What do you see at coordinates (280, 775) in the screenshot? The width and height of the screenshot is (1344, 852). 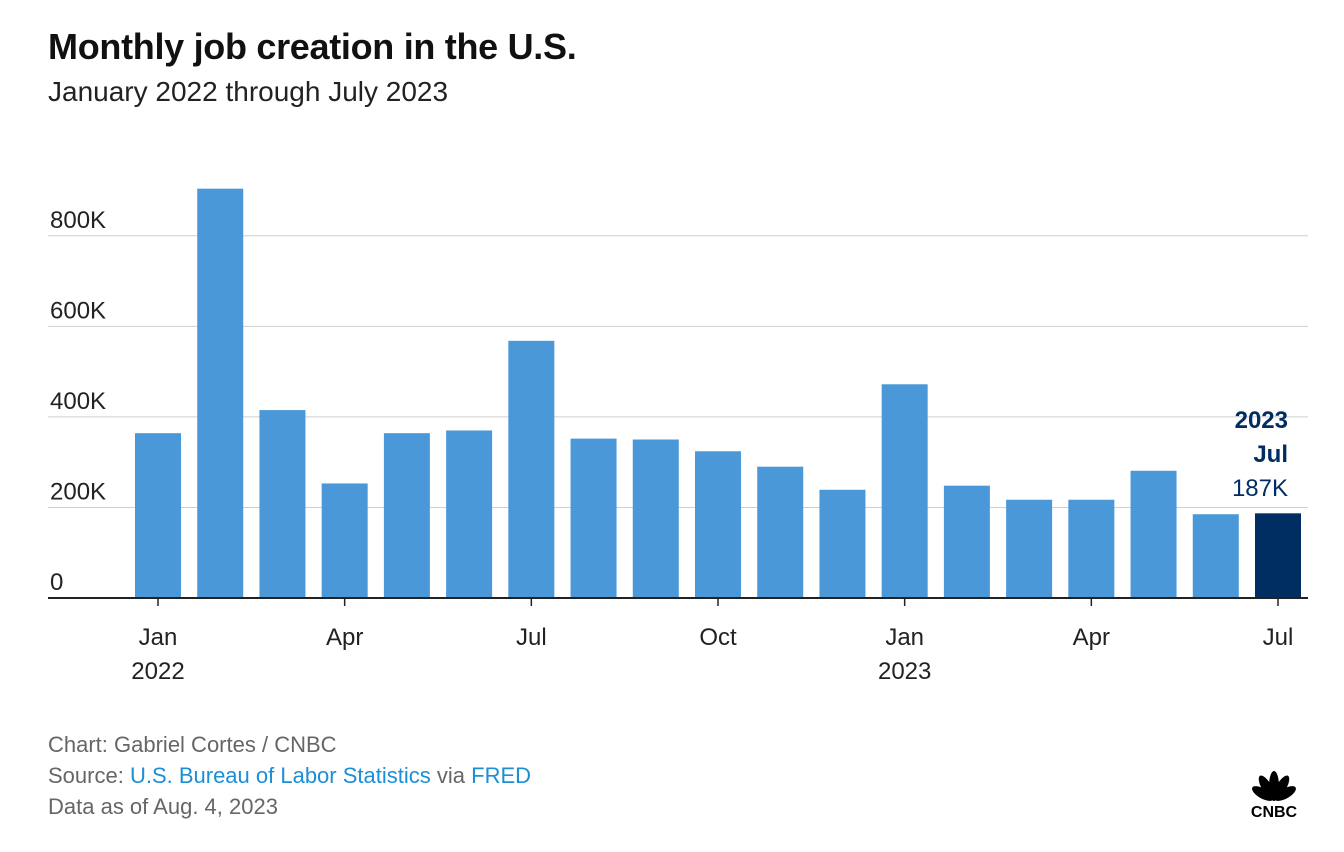 I see `bls-link: U.S. Bureau of Labor Statistics` at bounding box center [280, 775].